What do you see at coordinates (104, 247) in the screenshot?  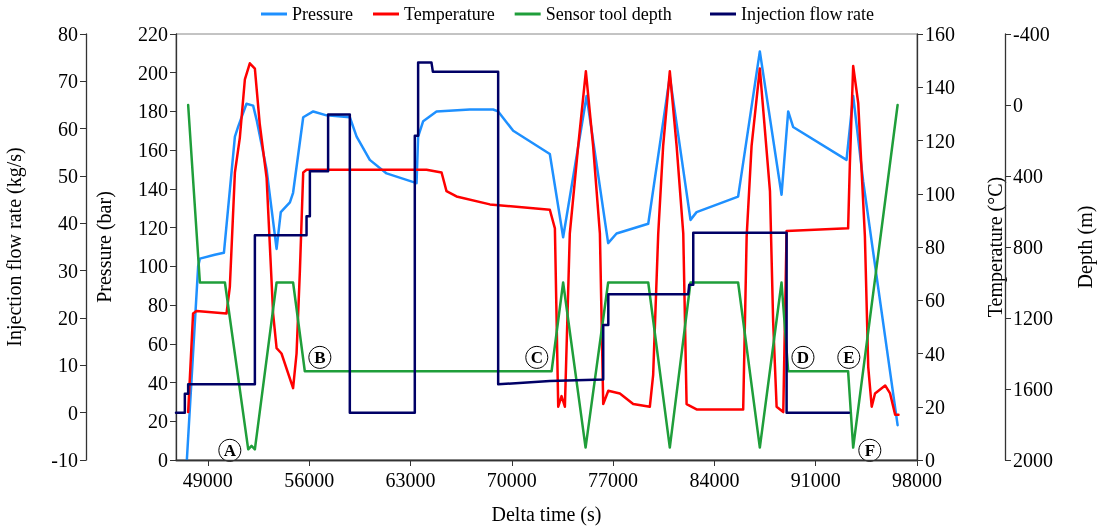 I see `y-axis-title: Pressure (bar)` at bounding box center [104, 247].